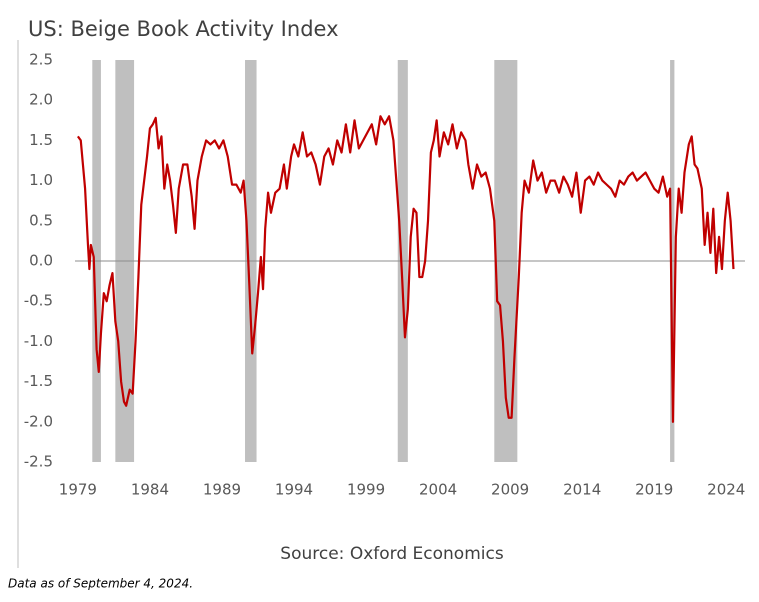  I want to click on y-tick-label: -0.5, so click(38, 301).